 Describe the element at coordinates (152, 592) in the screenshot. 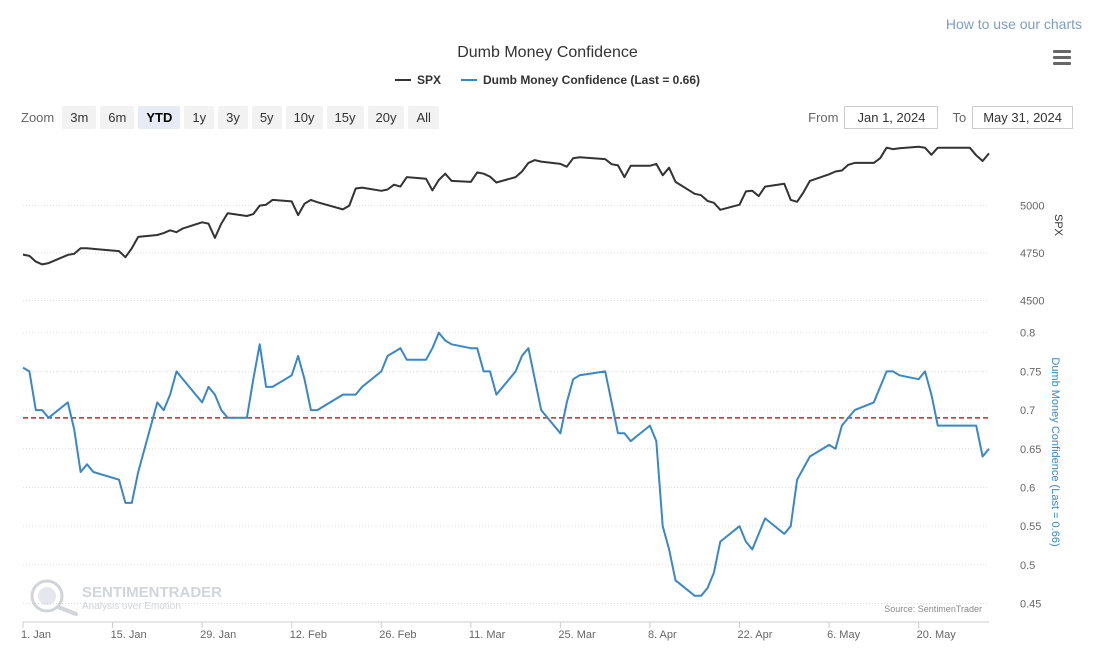

I see `watermark-brand: SENTIMENTRADER` at that location.